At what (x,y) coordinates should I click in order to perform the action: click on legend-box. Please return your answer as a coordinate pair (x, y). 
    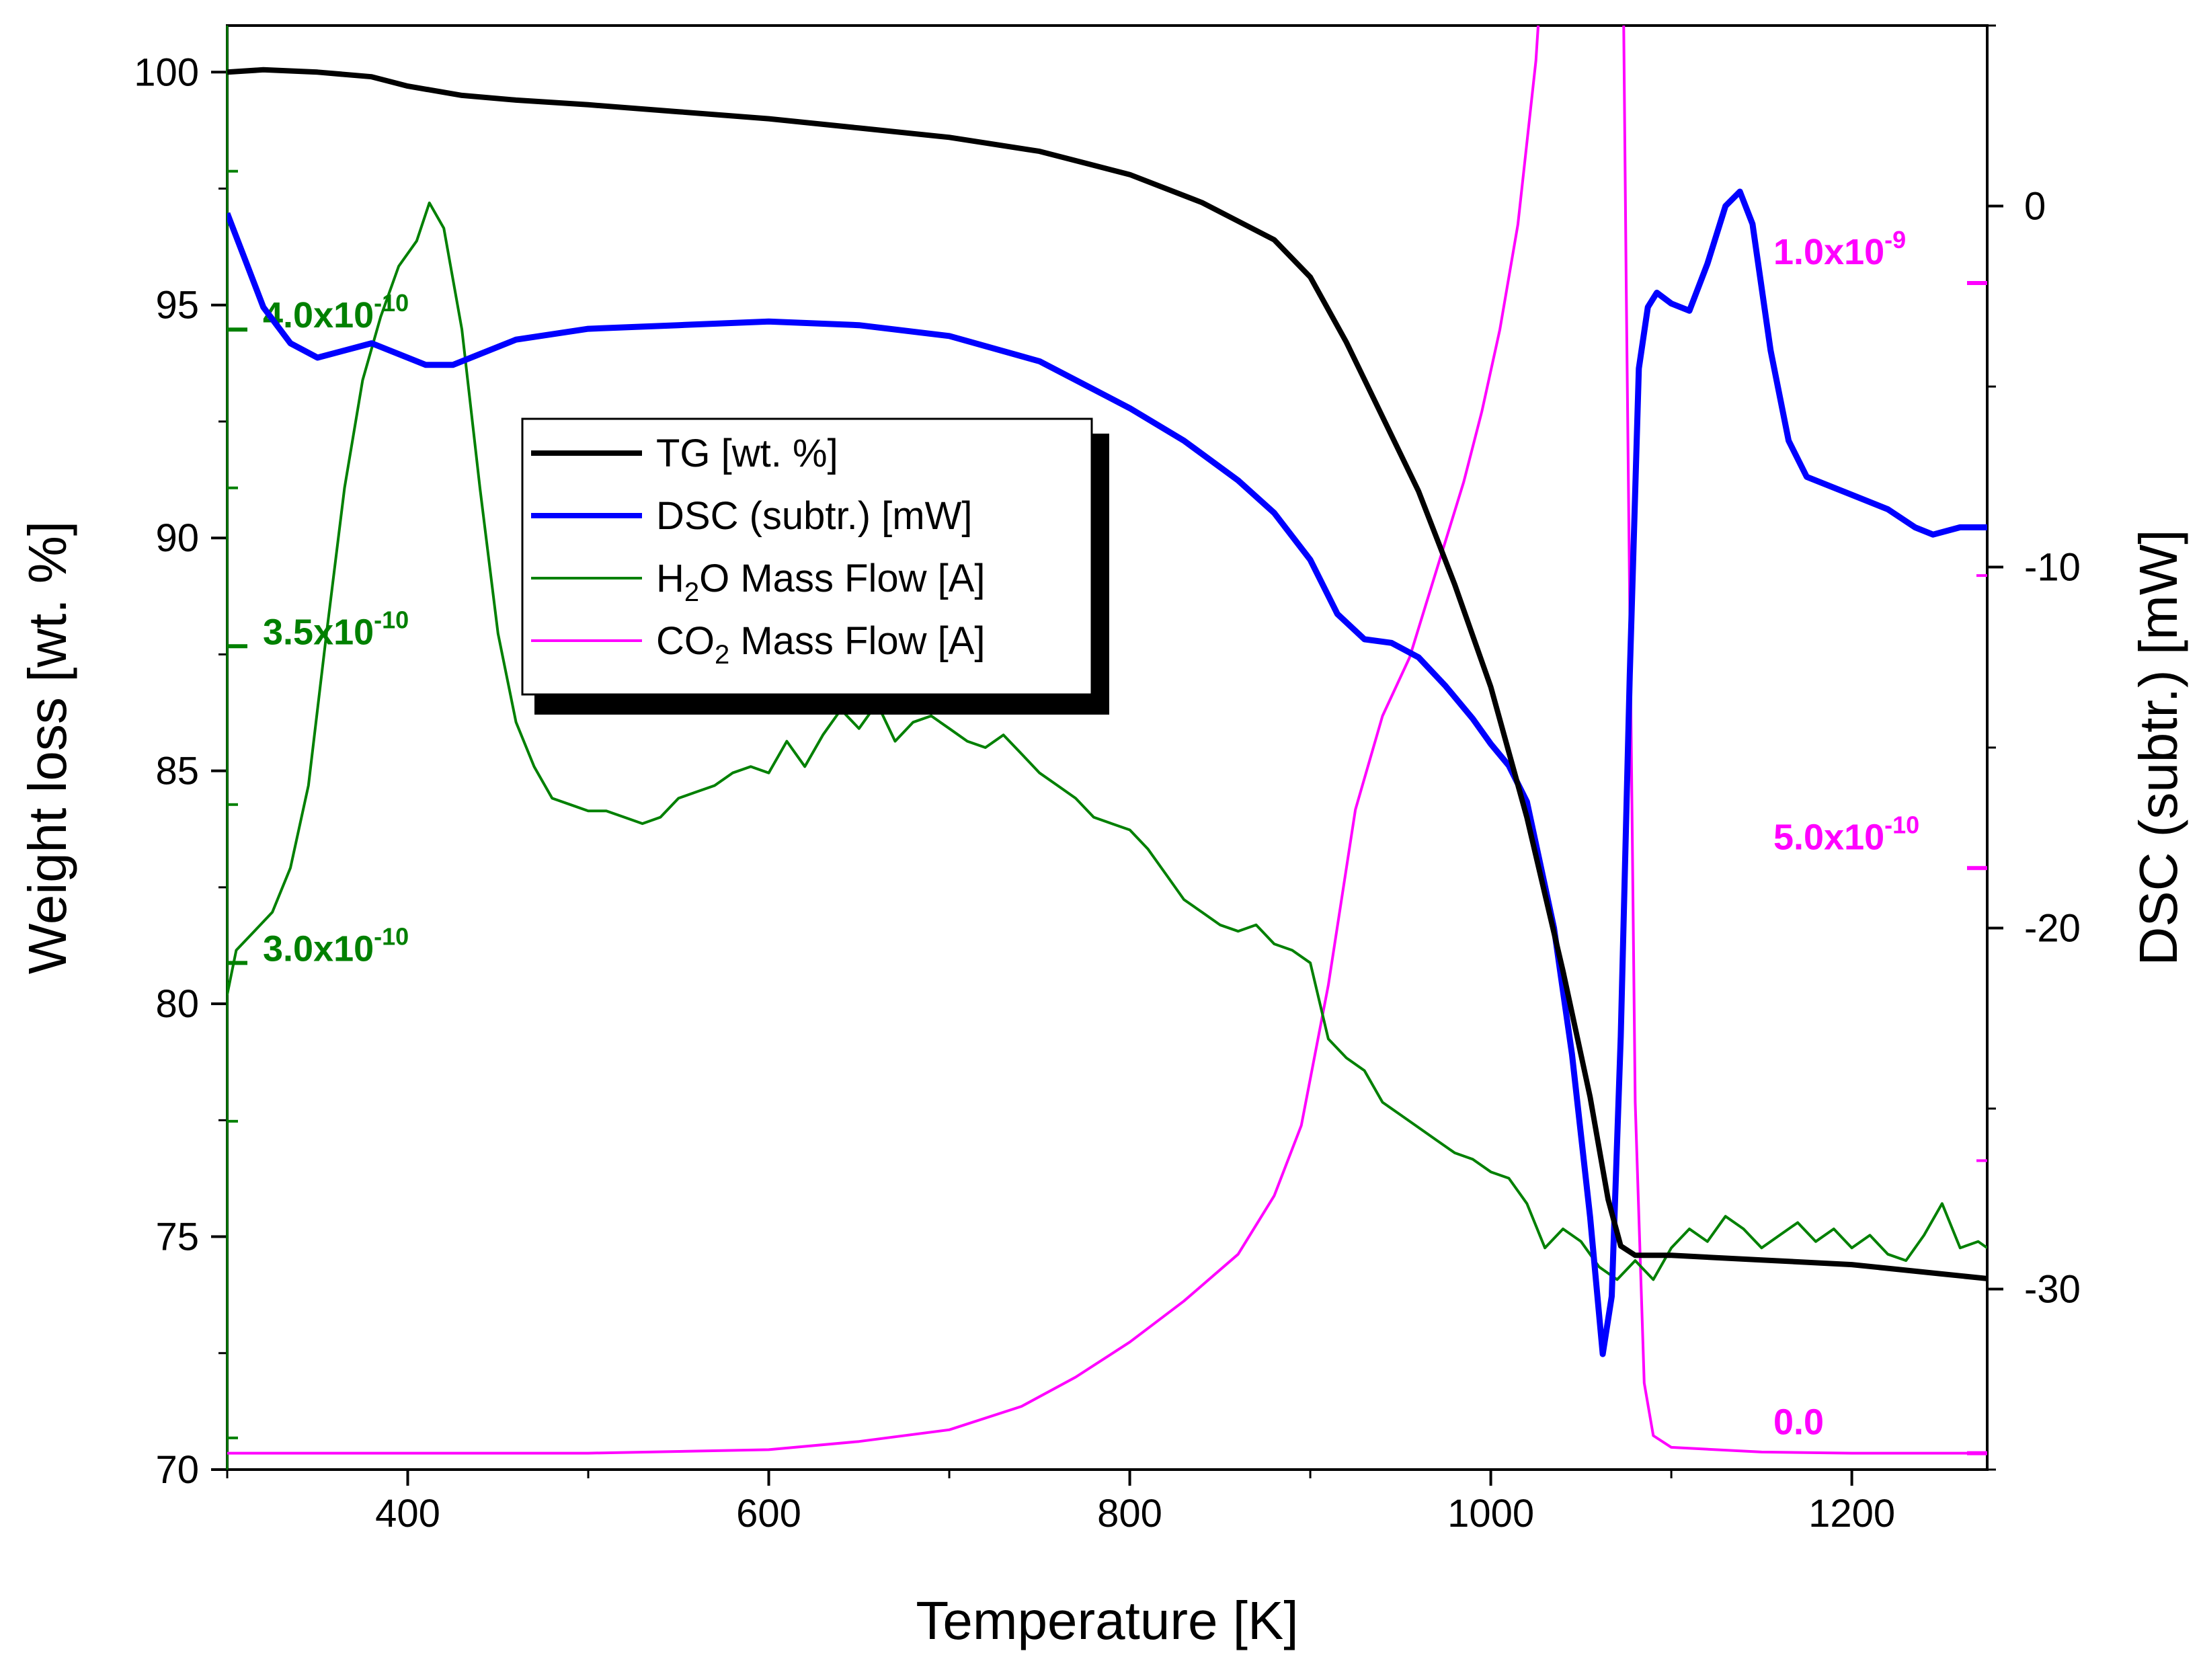
    Looking at the image, I should click on (807, 557).